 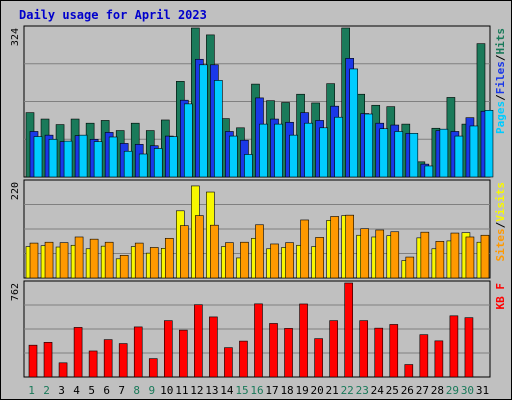 What do you see at coordinates (500, 244) in the screenshot?
I see `legend-item: Sites` at bounding box center [500, 244].